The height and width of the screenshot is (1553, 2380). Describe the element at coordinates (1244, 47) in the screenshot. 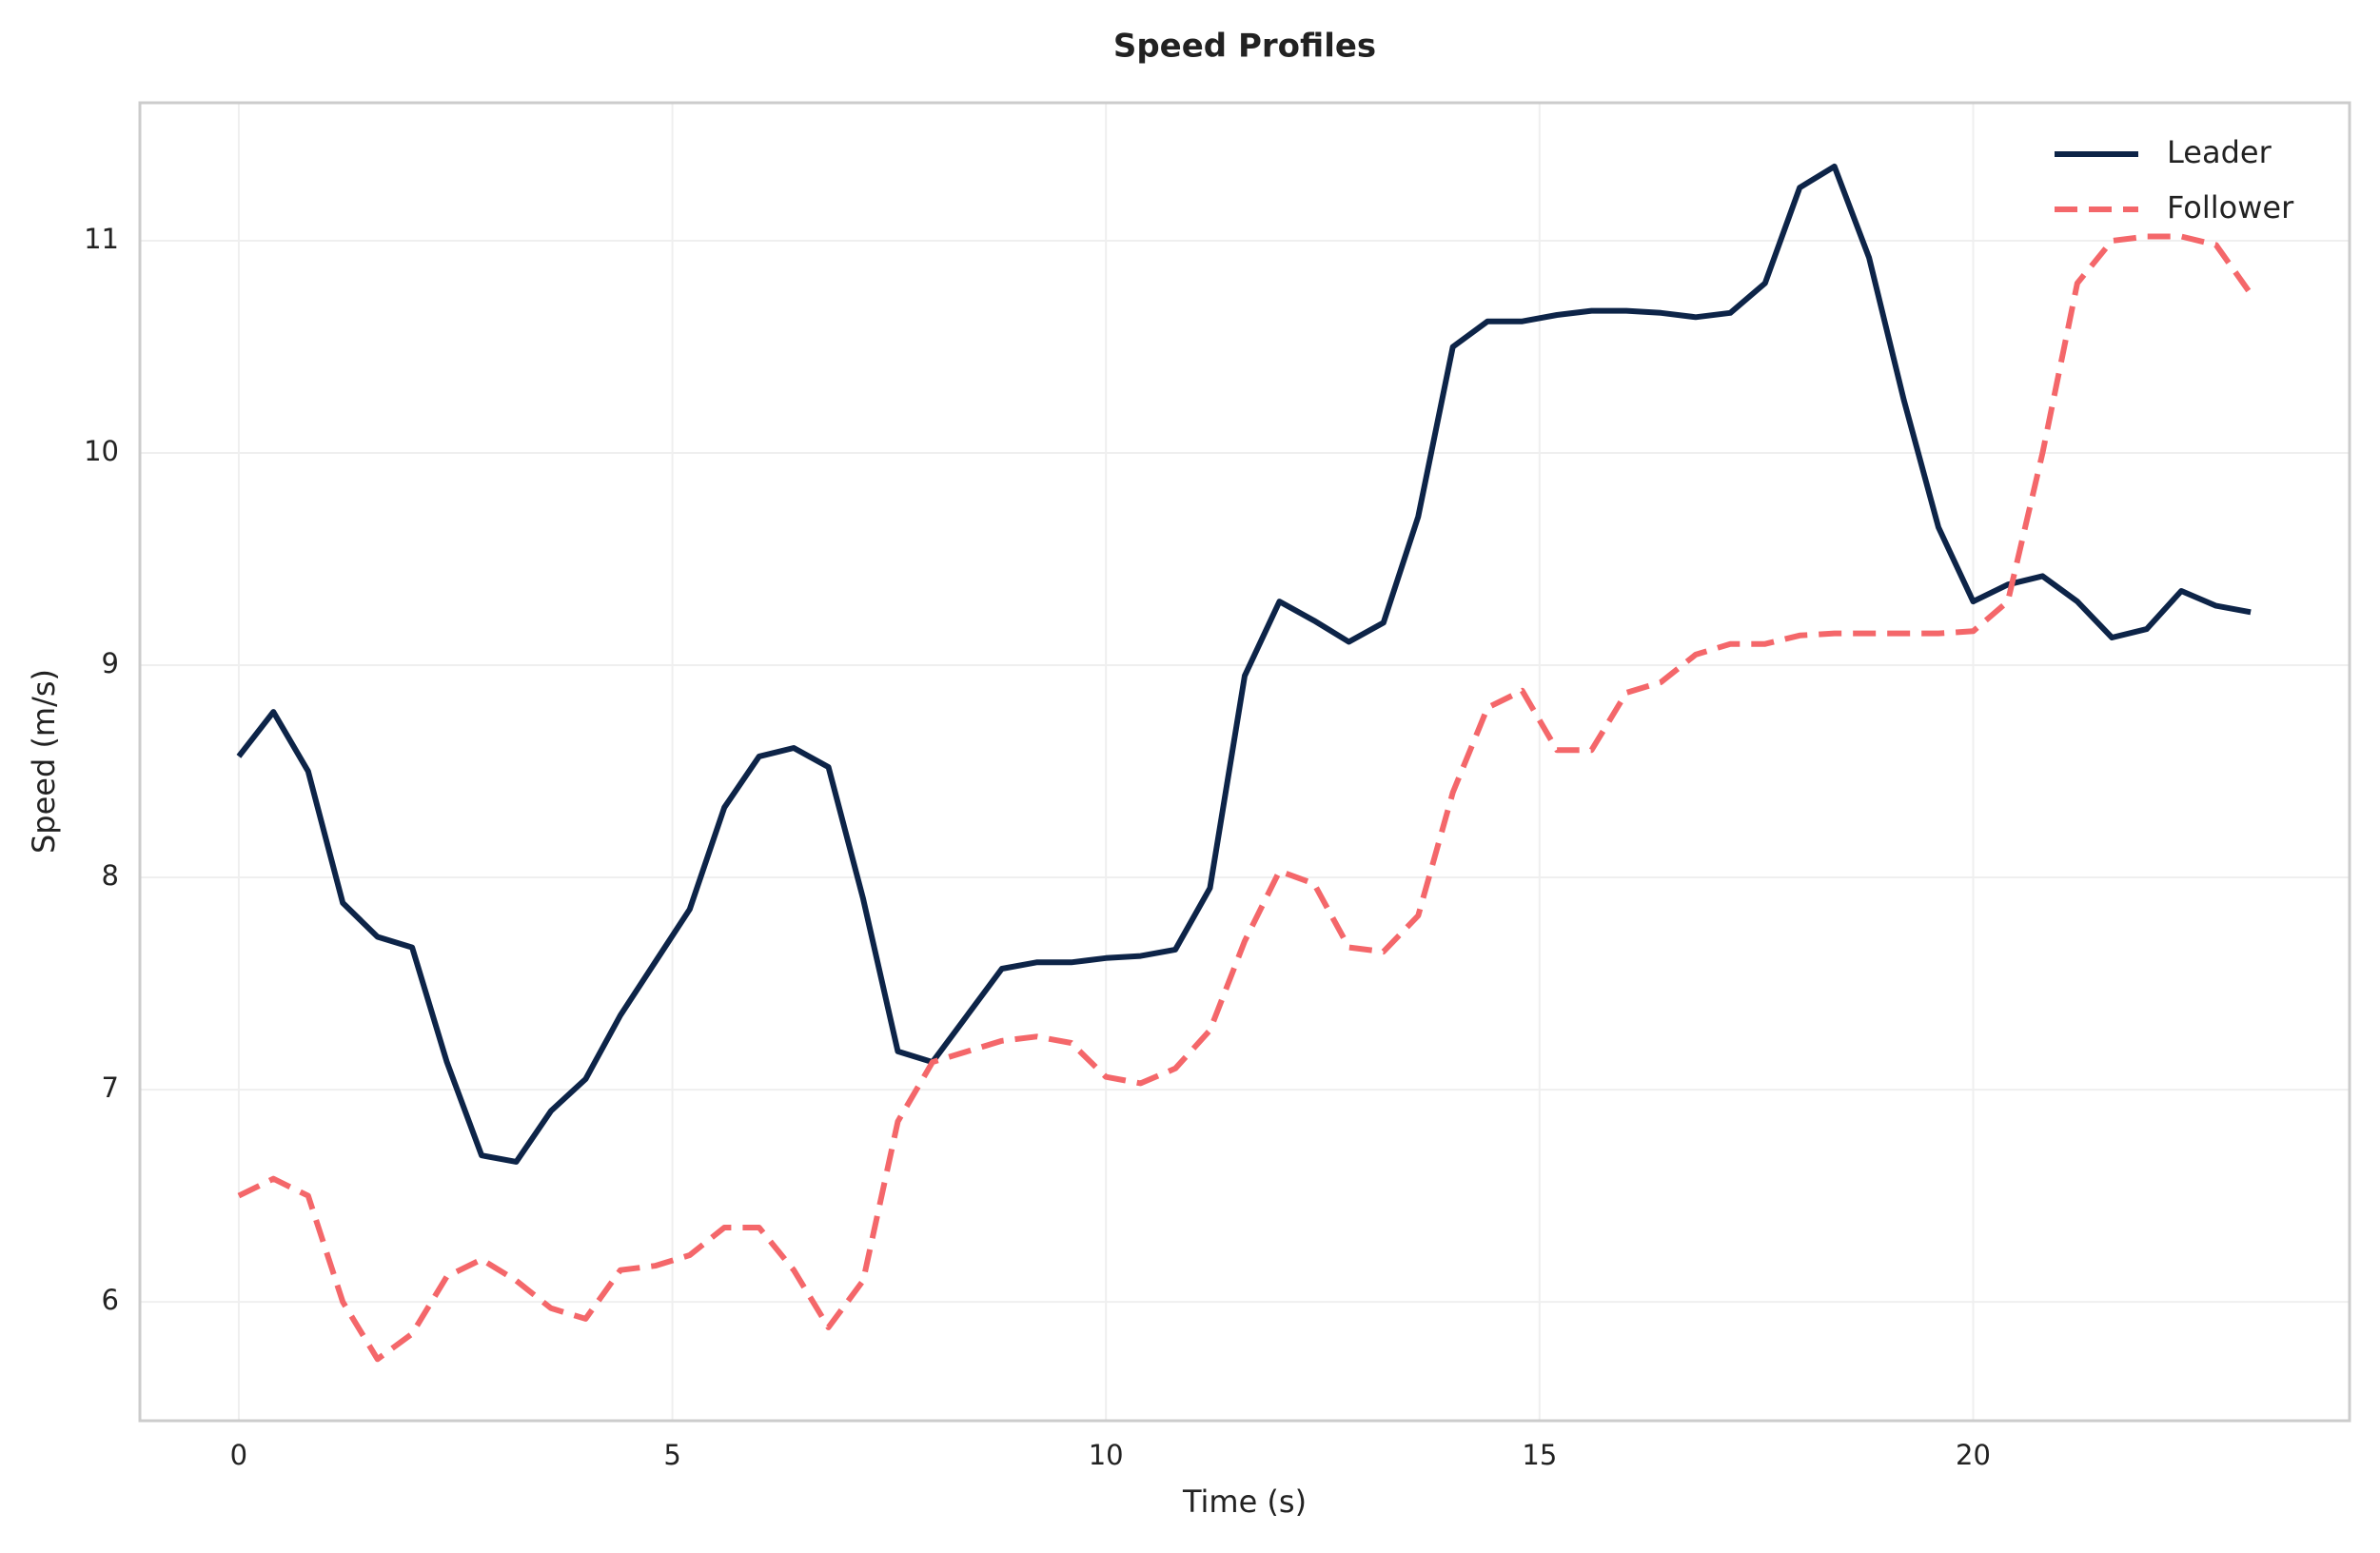

I see `chart-title: Speed Profiles` at that location.